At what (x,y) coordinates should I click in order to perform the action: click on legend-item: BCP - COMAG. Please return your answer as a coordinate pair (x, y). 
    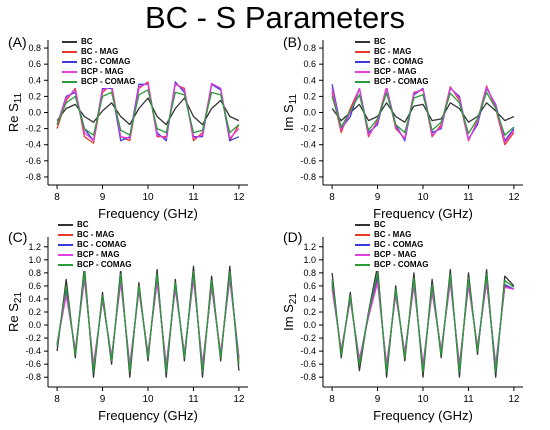
    Looking at the image, I should click on (392, 265).